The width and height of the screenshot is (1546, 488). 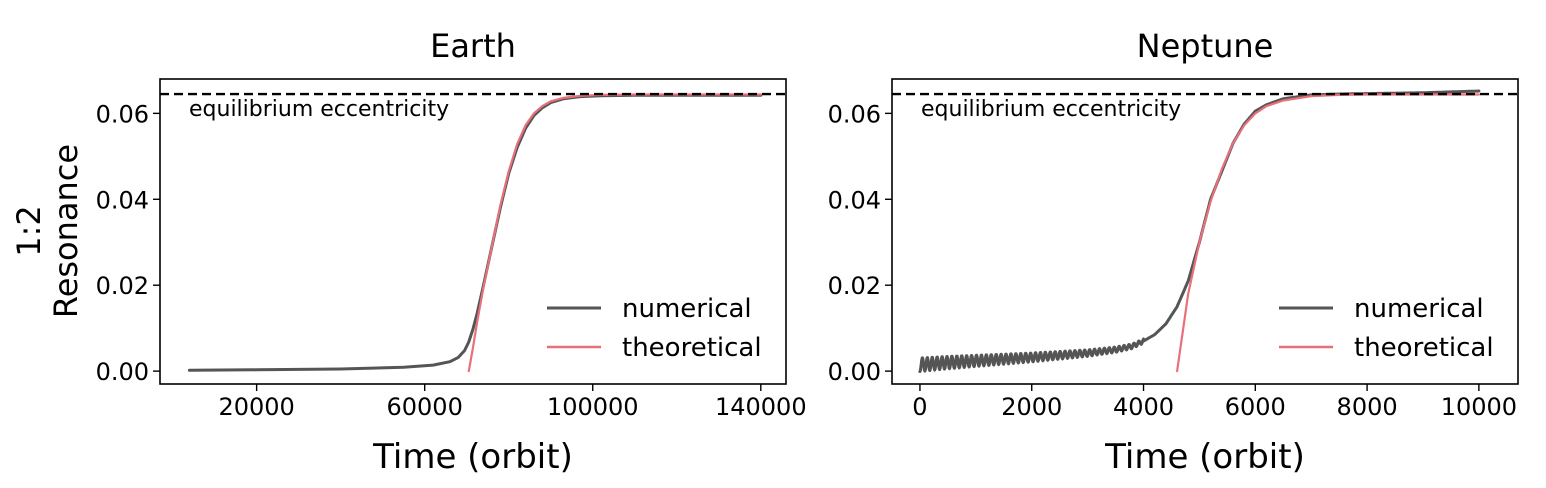 What do you see at coordinates (1367, 407) in the screenshot?
I see `x-tick-label: 8000` at bounding box center [1367, 407].